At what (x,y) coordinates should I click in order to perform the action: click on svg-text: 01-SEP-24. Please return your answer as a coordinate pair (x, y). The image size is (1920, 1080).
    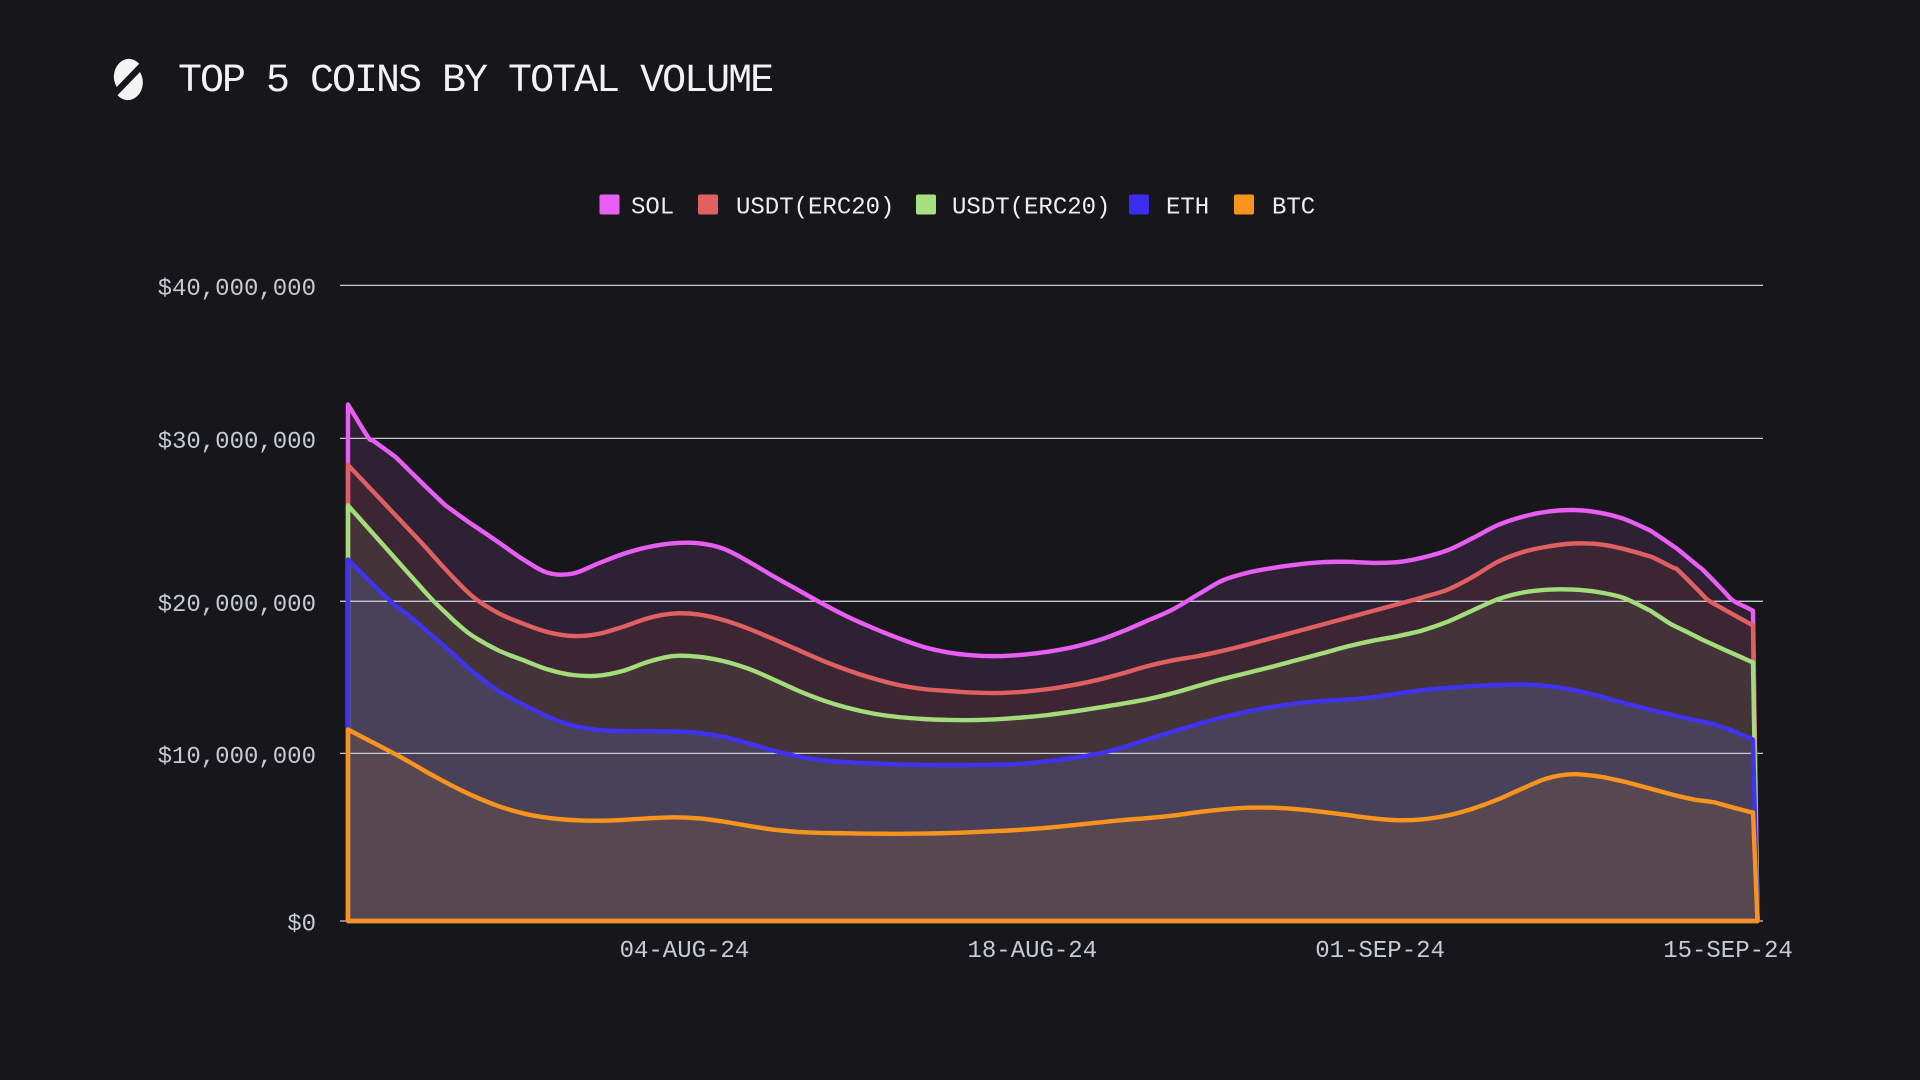
    Looking at the image, I should click on (1380, 951).